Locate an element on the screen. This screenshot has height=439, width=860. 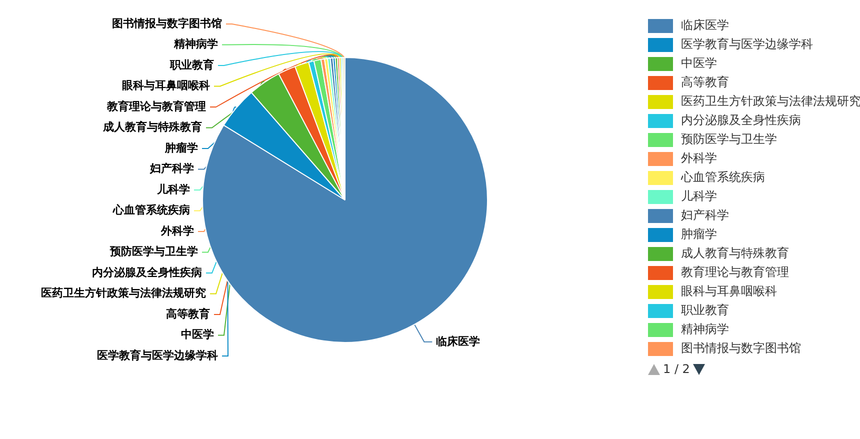
slice-label: 肿瘤学 is located at coordinates (181, 147).